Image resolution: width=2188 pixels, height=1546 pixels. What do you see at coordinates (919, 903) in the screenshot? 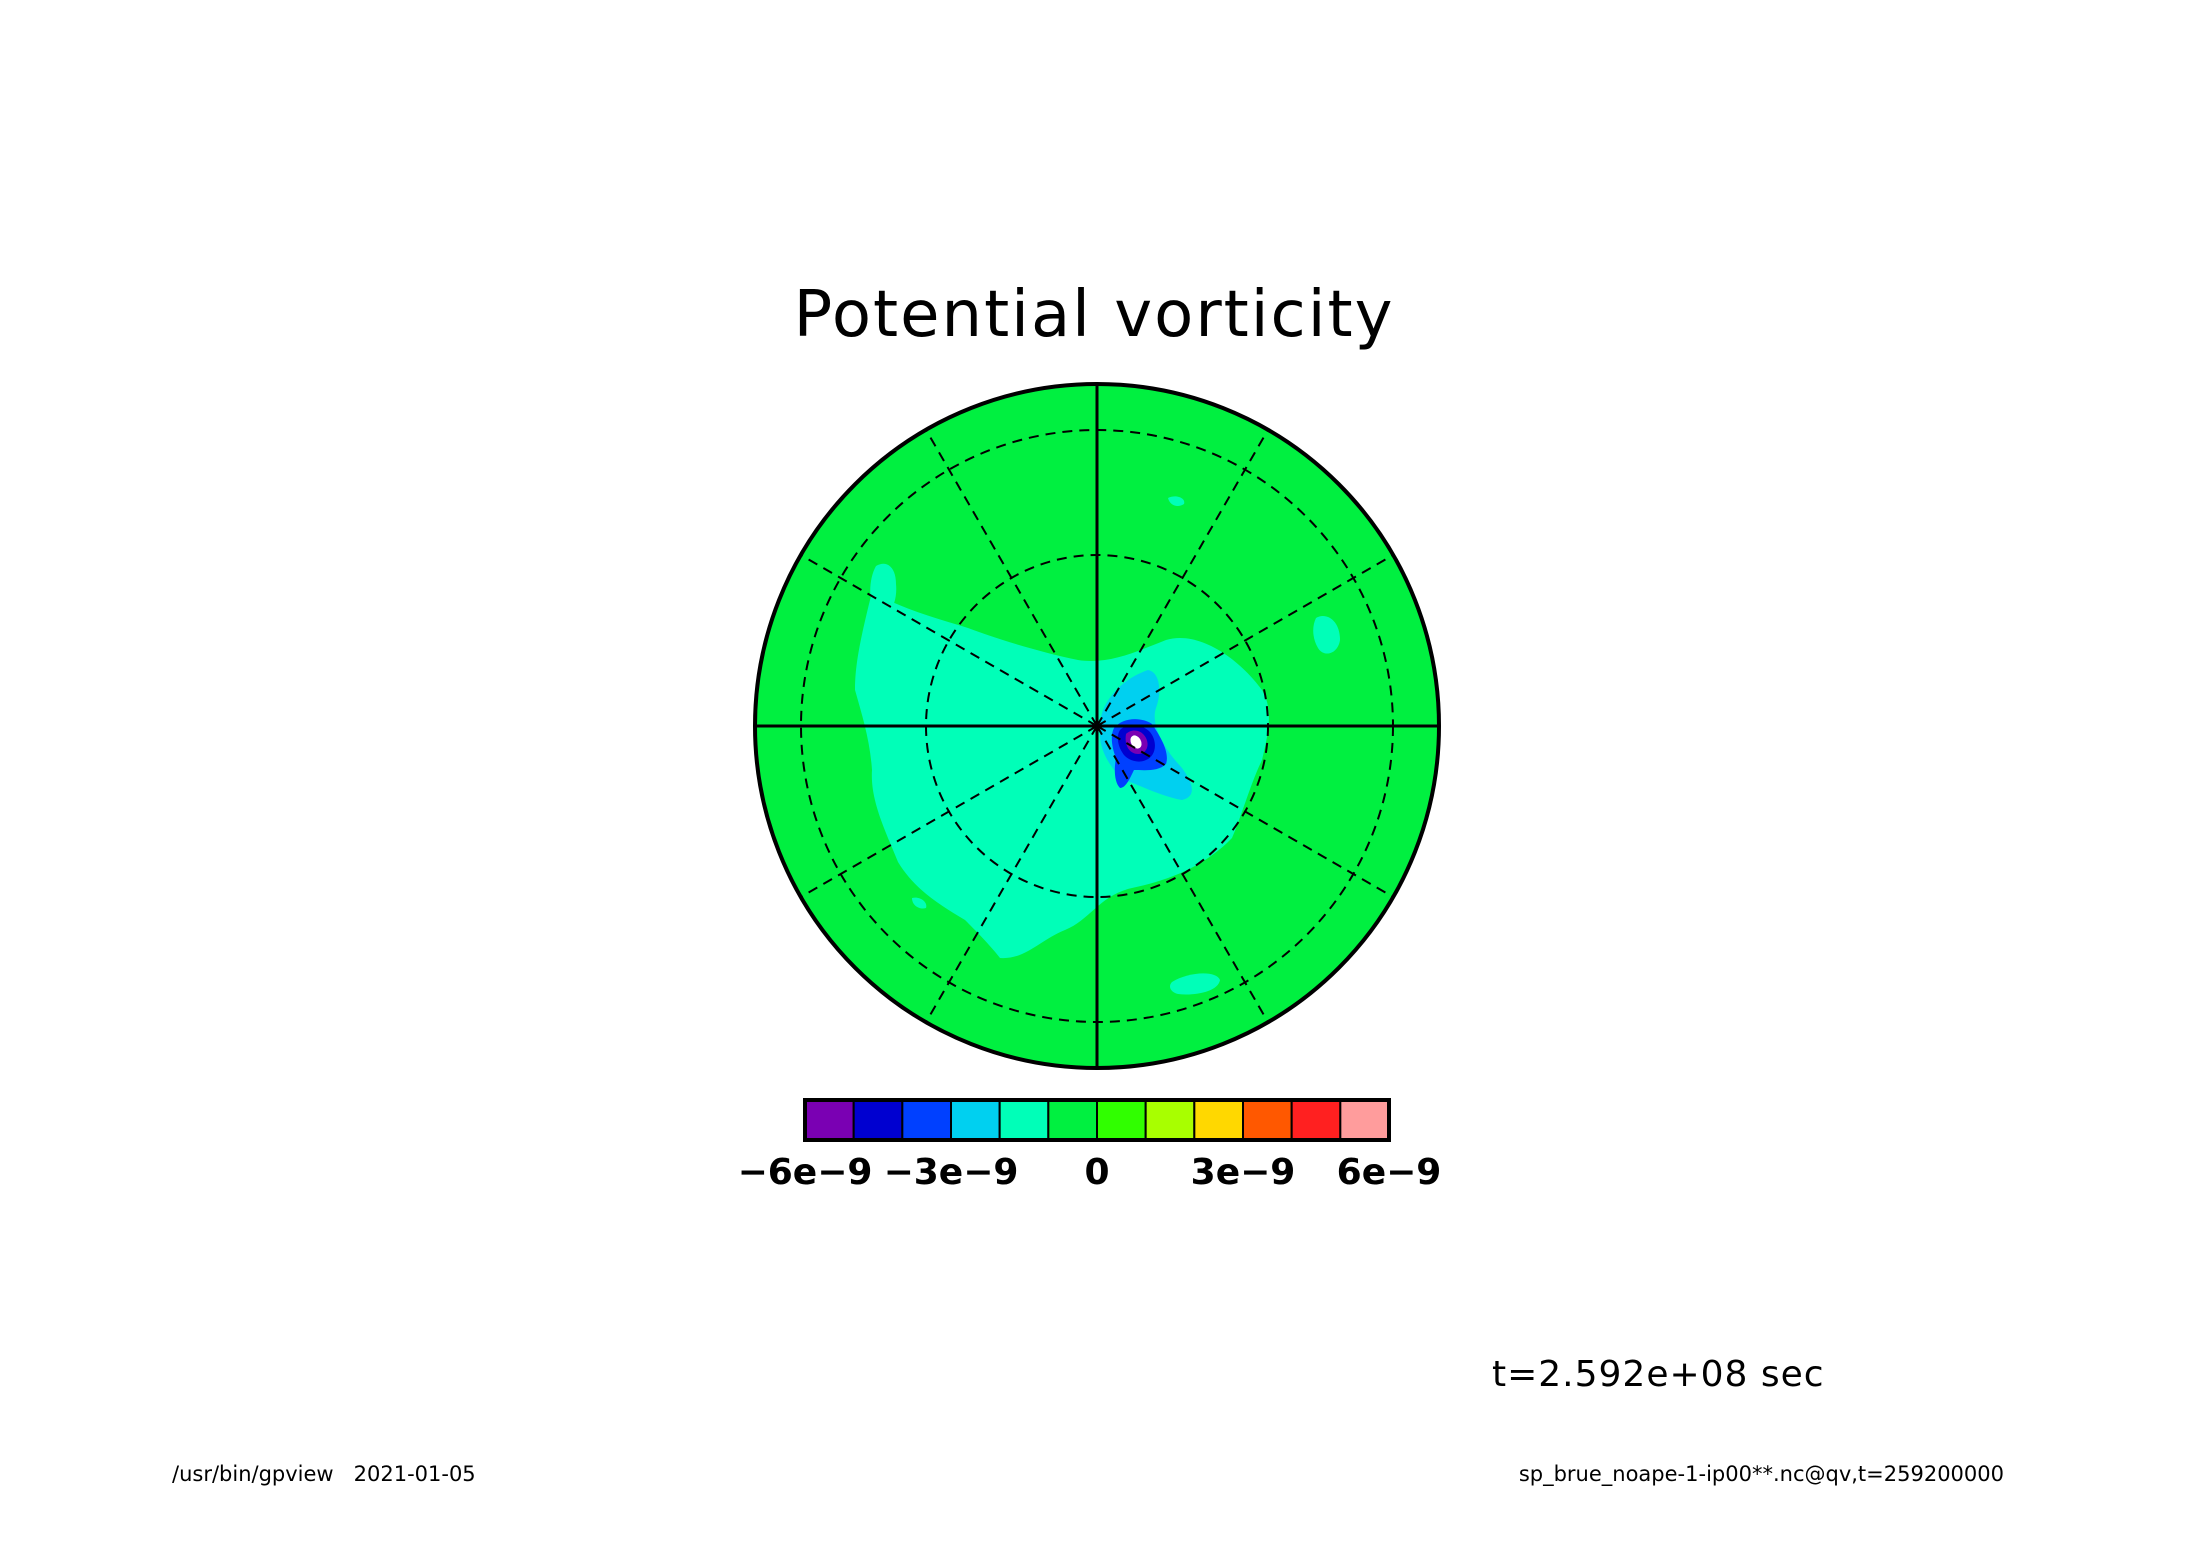
I see `contour-blob-lower-left` at bounding box center [919, 903].